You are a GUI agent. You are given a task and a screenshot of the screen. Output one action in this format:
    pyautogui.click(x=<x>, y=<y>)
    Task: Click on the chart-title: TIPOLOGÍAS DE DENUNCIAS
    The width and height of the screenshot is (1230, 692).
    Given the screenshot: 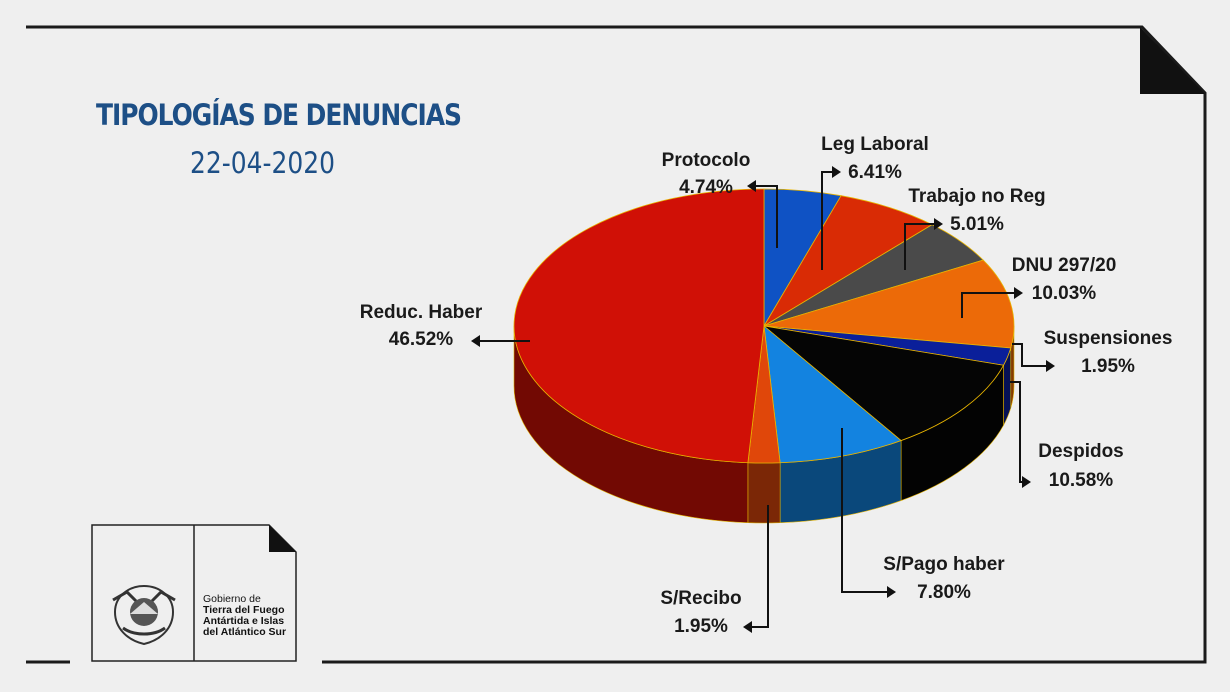 What is the action you would take?
    pyautogui.click(x=279, y=115)
    